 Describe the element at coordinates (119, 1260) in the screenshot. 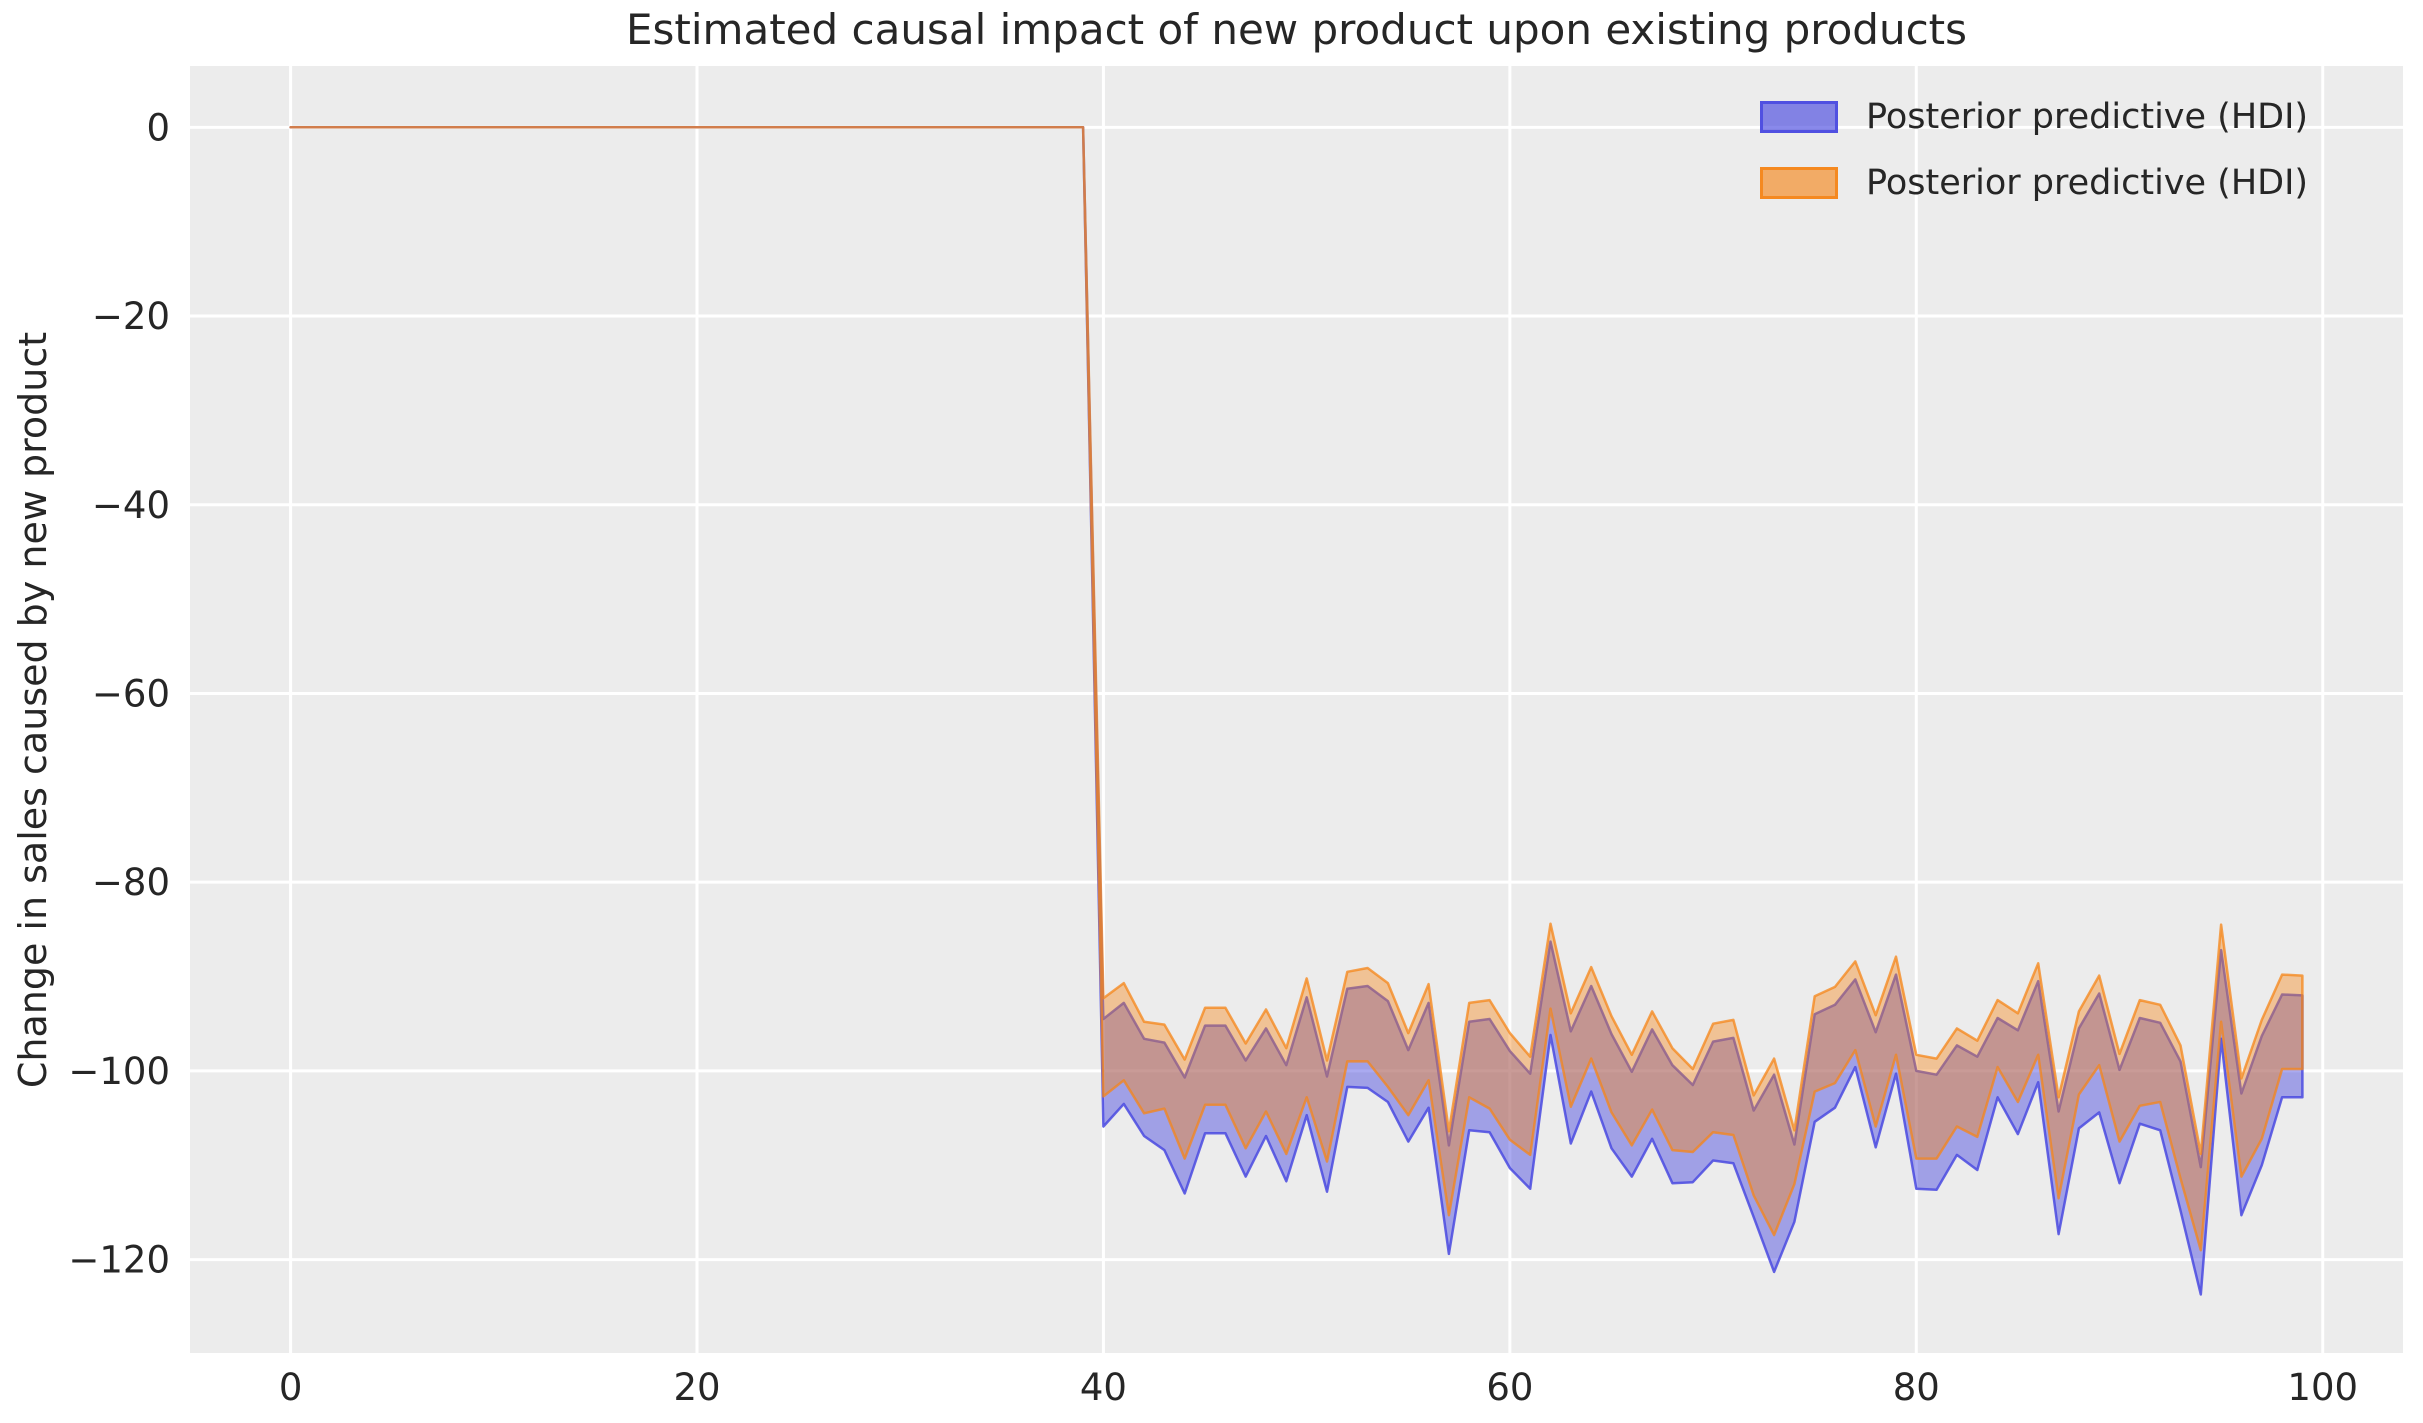

I see `y-tick-label: −120` at that location.